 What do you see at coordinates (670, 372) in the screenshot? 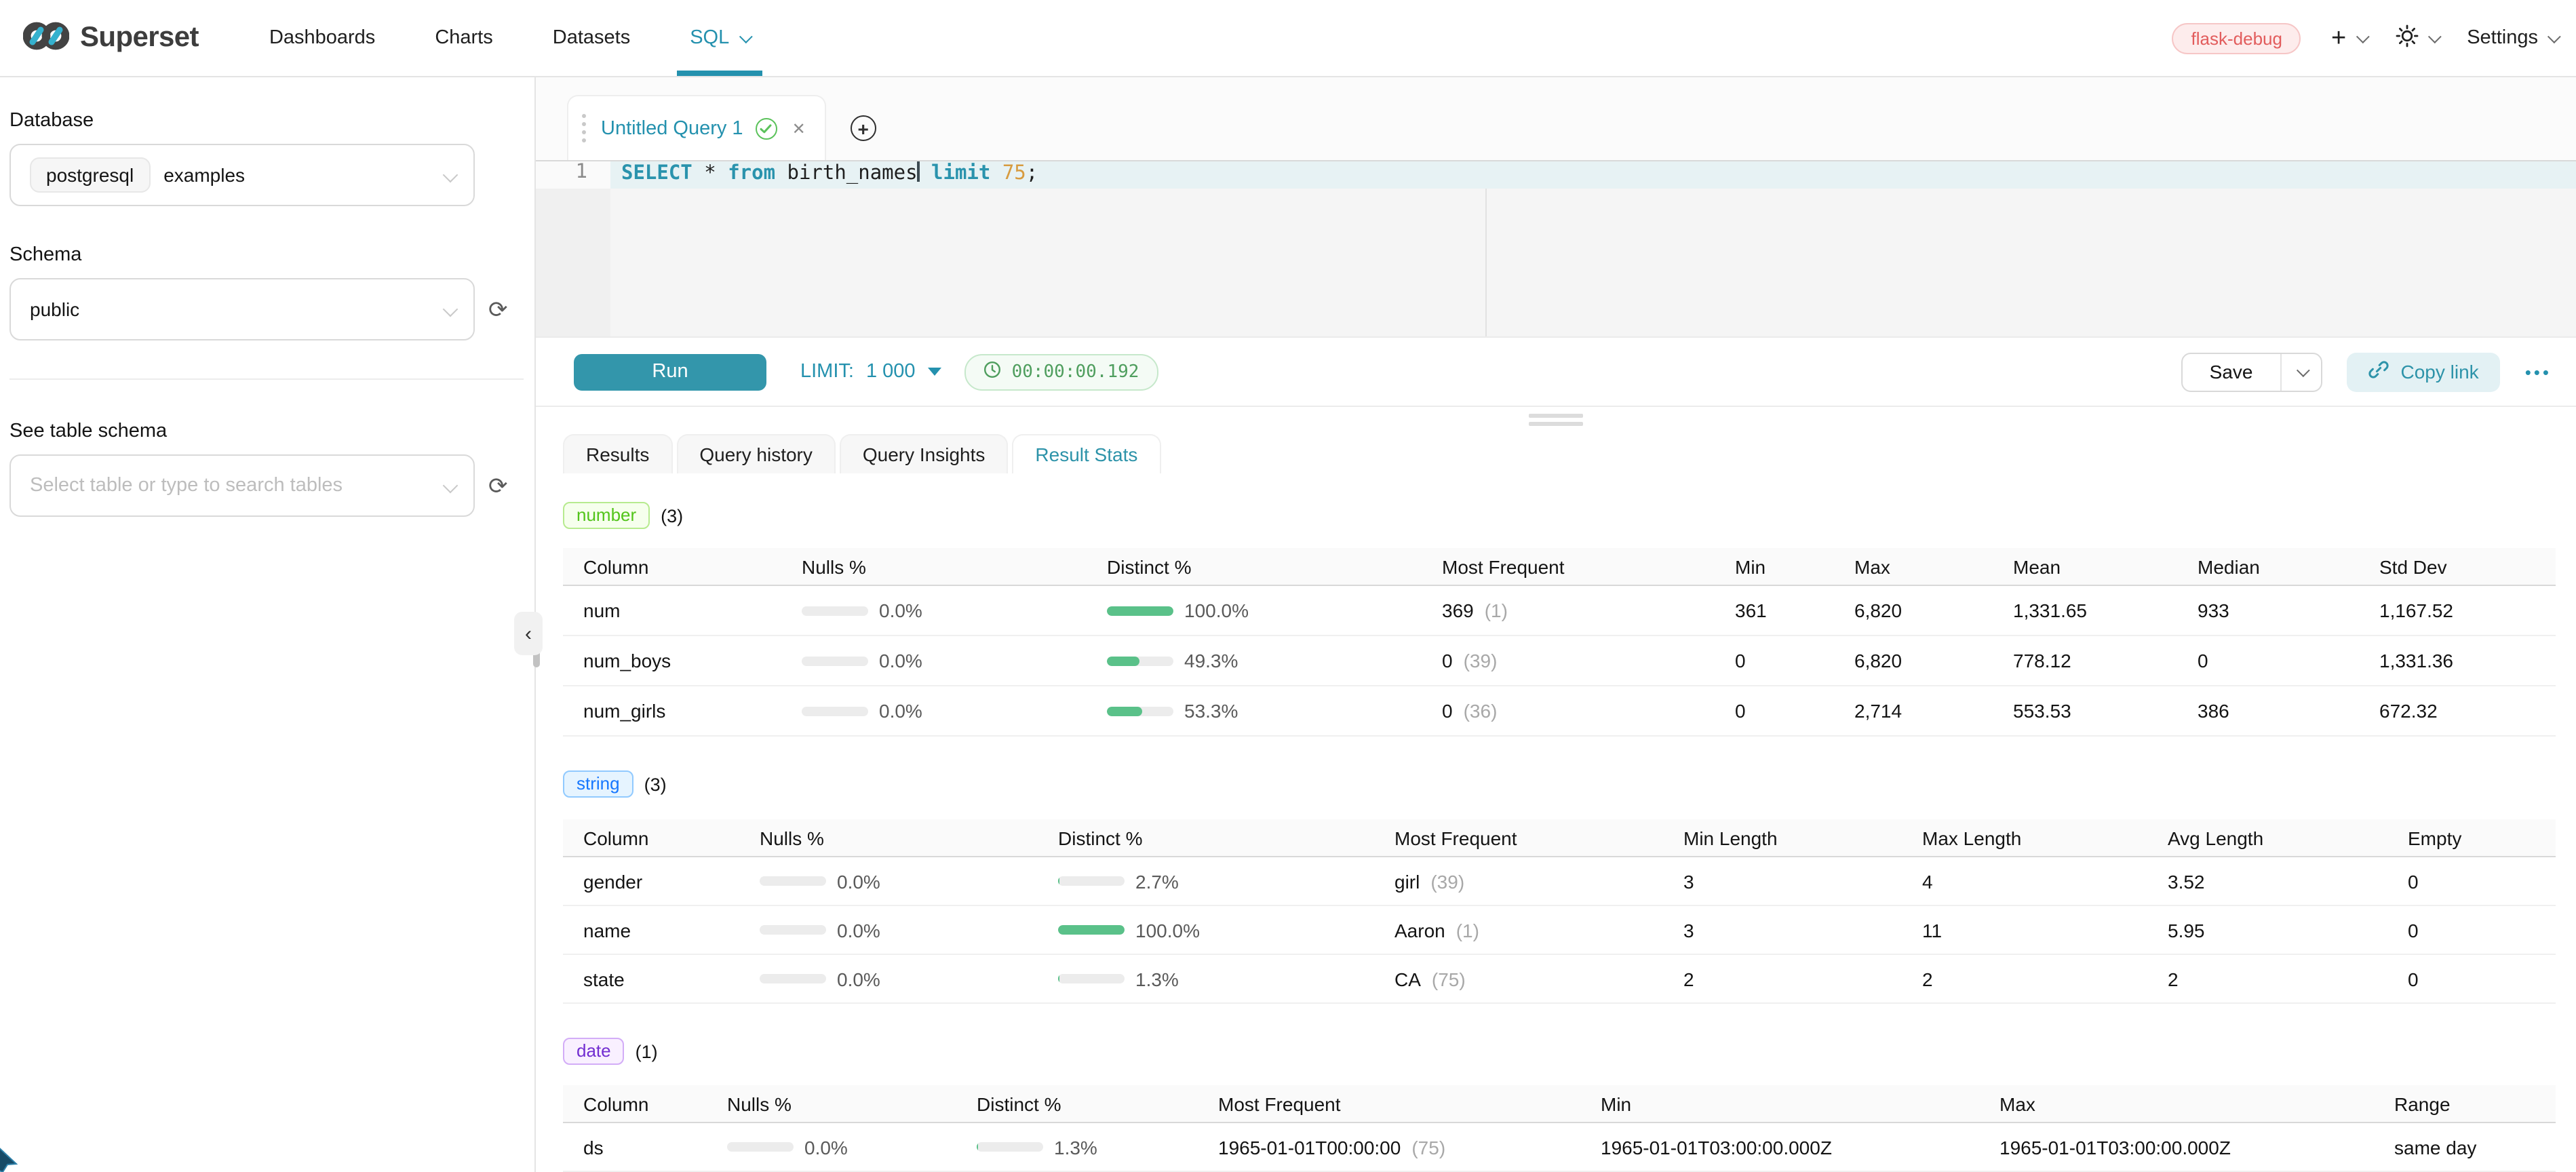
I see `run-button: Run` at bounding box center [670, 372].